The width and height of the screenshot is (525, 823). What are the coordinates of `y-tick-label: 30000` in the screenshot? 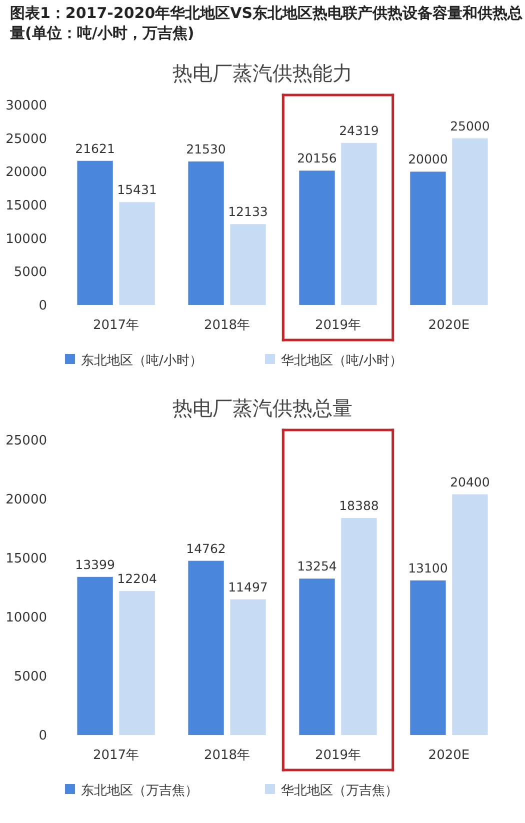 It's located at (26, 106).